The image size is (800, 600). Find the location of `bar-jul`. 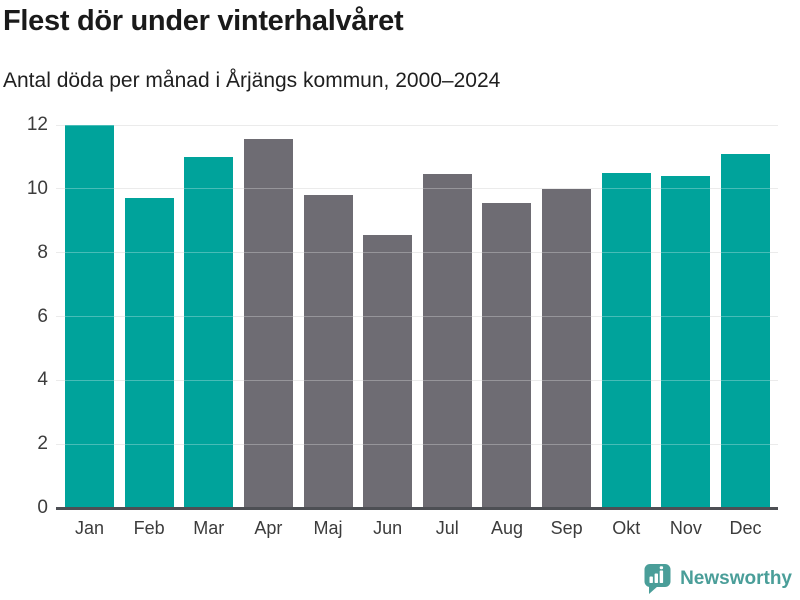

bar-jul is located at coordinates (447, 341).